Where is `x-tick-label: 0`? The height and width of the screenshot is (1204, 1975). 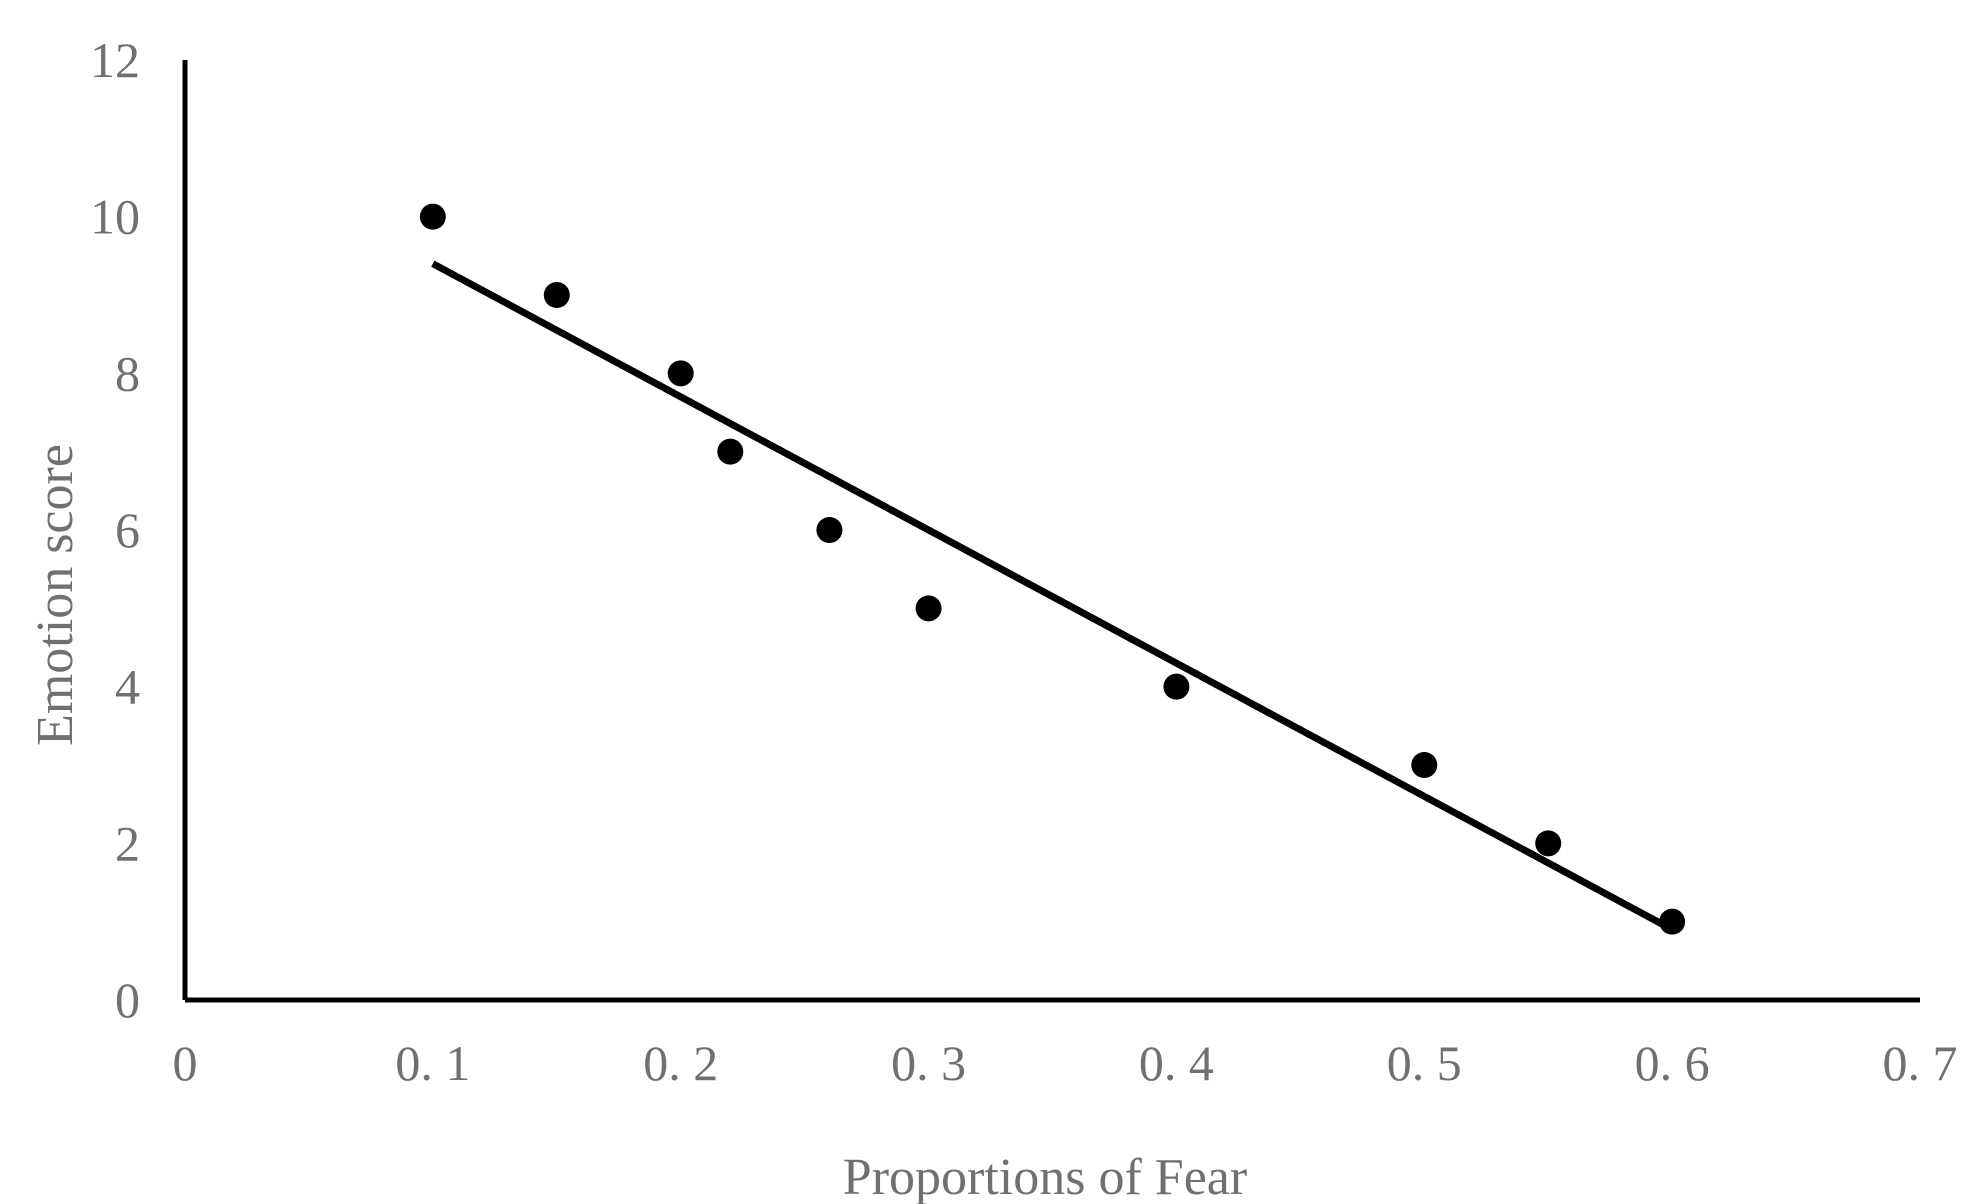
x-tick-label: 0 is located at coordinates (185, 1063).